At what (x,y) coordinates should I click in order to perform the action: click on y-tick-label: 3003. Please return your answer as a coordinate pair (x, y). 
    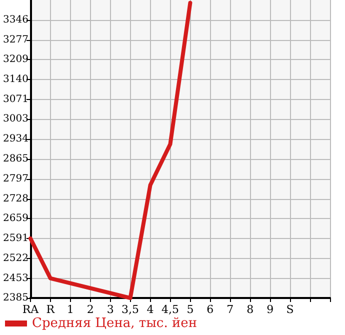
    Looking at the image, I should click on (15, 119).